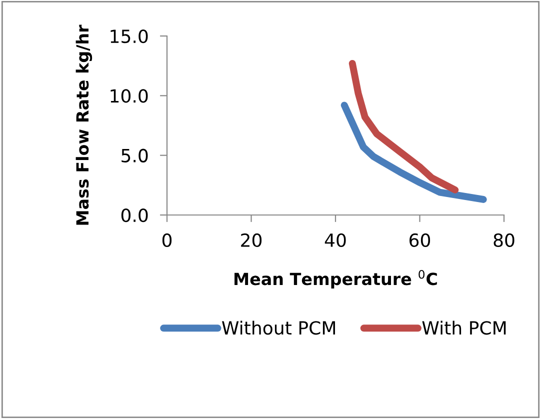 The height and width of the screenshot is (419, 541). Describe the element at coordinates (251, 240) in the screenshot. I see `x-tick-label: 20` at that location.